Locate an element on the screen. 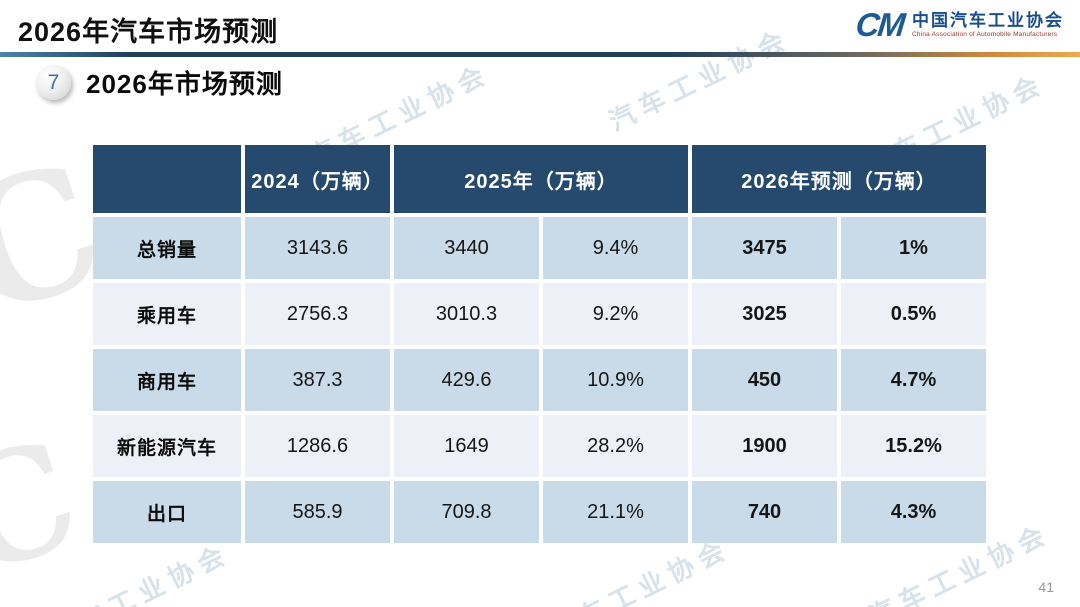 This screenshot has height=607, width=1080. row-label: 出口 is located at coordinates (167, 512).